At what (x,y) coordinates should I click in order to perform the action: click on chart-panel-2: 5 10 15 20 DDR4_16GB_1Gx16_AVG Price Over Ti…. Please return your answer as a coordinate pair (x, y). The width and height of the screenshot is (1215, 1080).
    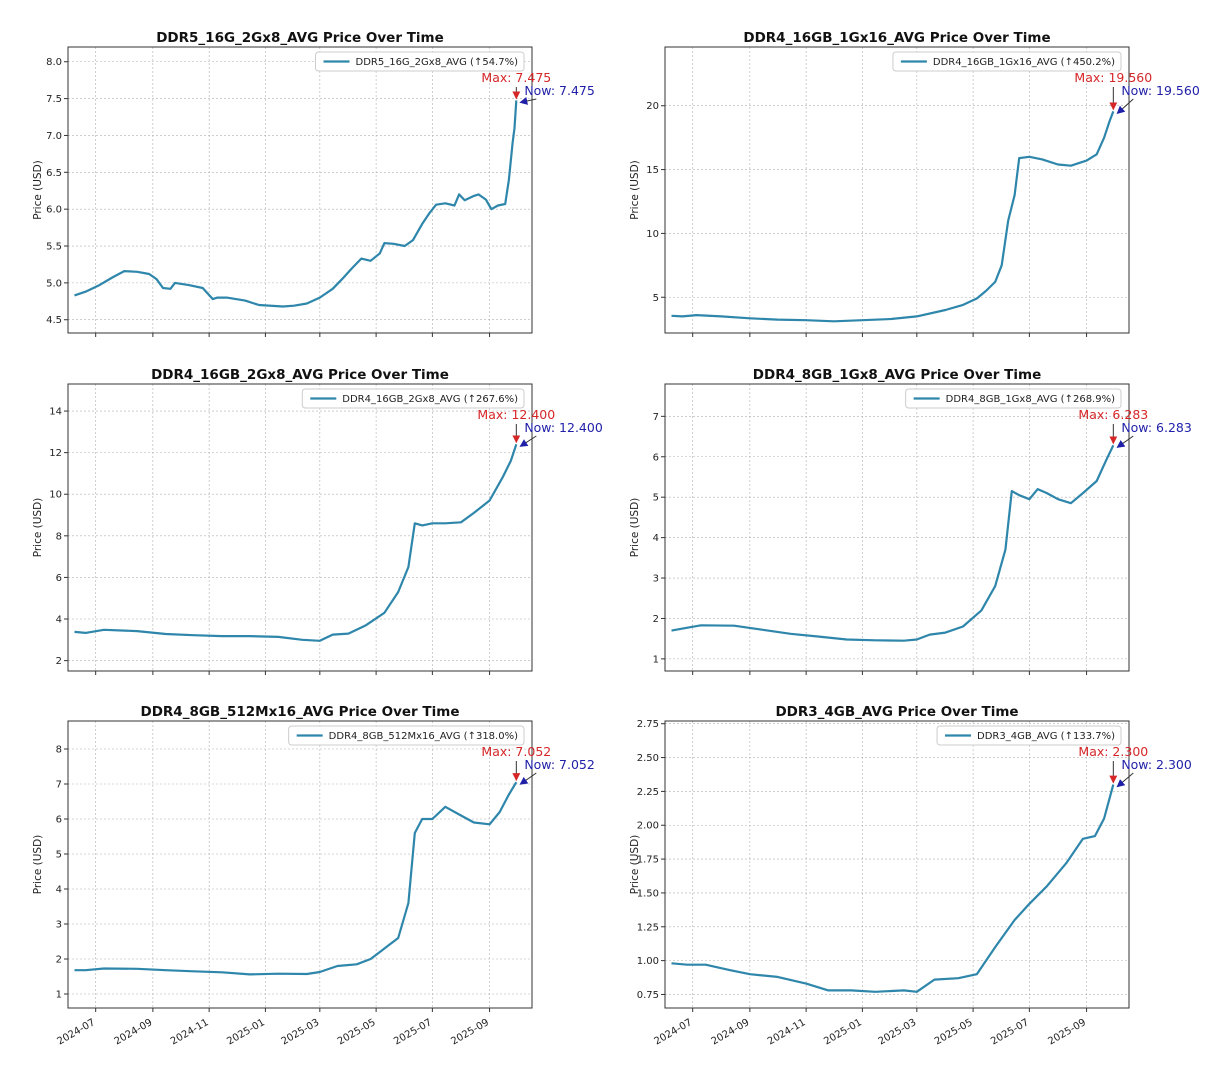
    Looking at the image, I should click on (914, 183).